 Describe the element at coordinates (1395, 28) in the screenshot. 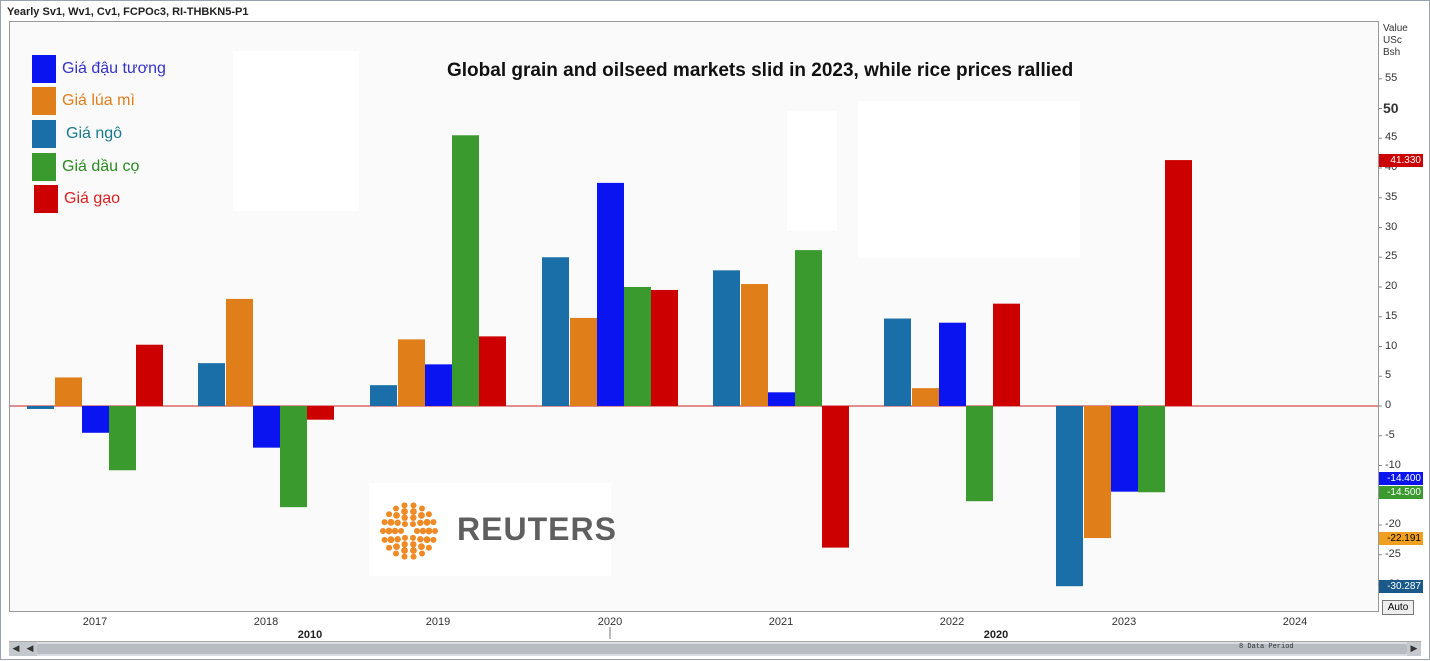

I see `y-axis-label-line: Value` at that location.